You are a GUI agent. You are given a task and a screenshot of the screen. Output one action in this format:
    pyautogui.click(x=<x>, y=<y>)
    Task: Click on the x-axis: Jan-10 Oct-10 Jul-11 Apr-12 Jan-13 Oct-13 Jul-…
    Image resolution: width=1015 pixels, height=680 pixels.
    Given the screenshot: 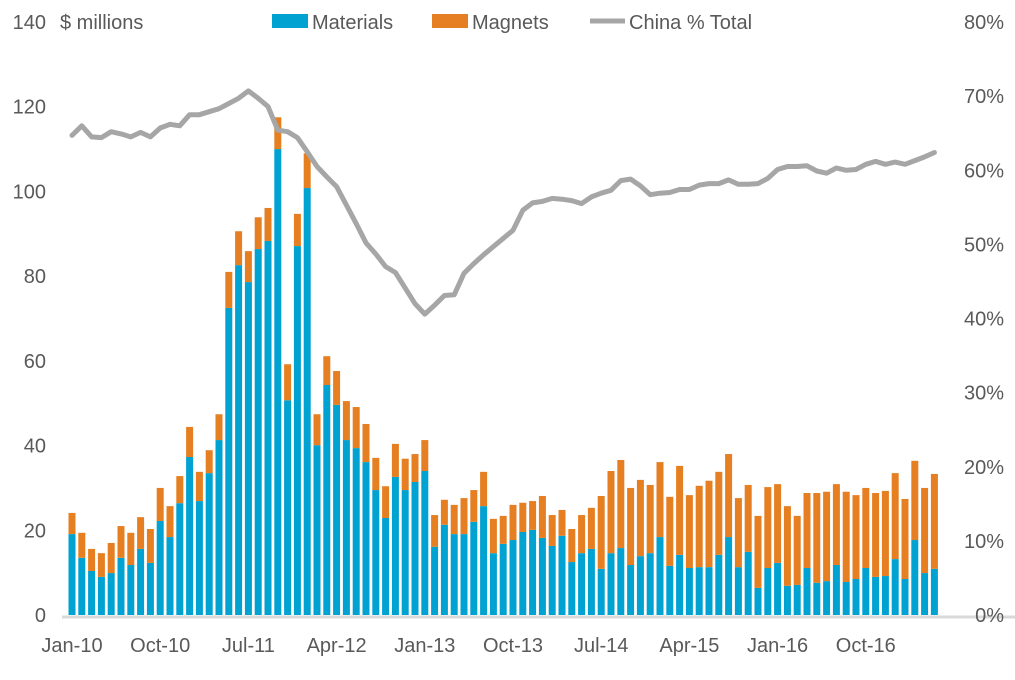 What is the action you would take?
    pyautogui.click(x=468, y=646)
    